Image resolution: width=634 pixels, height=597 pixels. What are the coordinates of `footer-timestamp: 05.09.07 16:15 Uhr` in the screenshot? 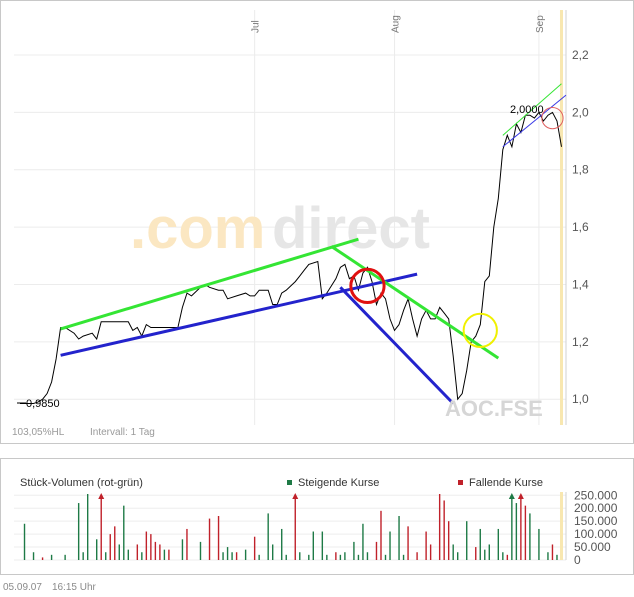 It's located at (54, 587).